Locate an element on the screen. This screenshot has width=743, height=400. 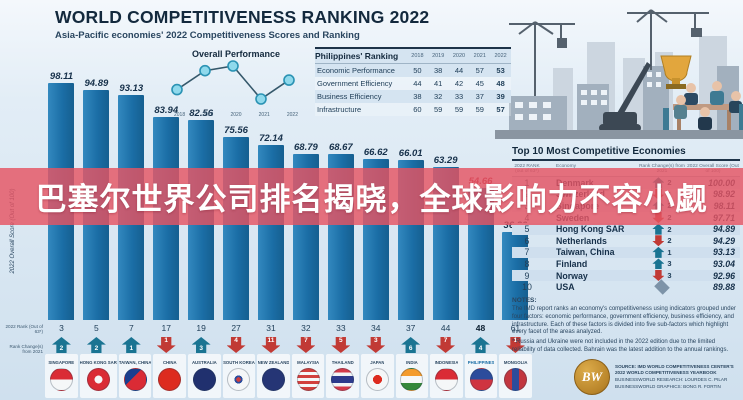
rank-change-down-arrow-icon: 7 is located at coordinates (446, 345).